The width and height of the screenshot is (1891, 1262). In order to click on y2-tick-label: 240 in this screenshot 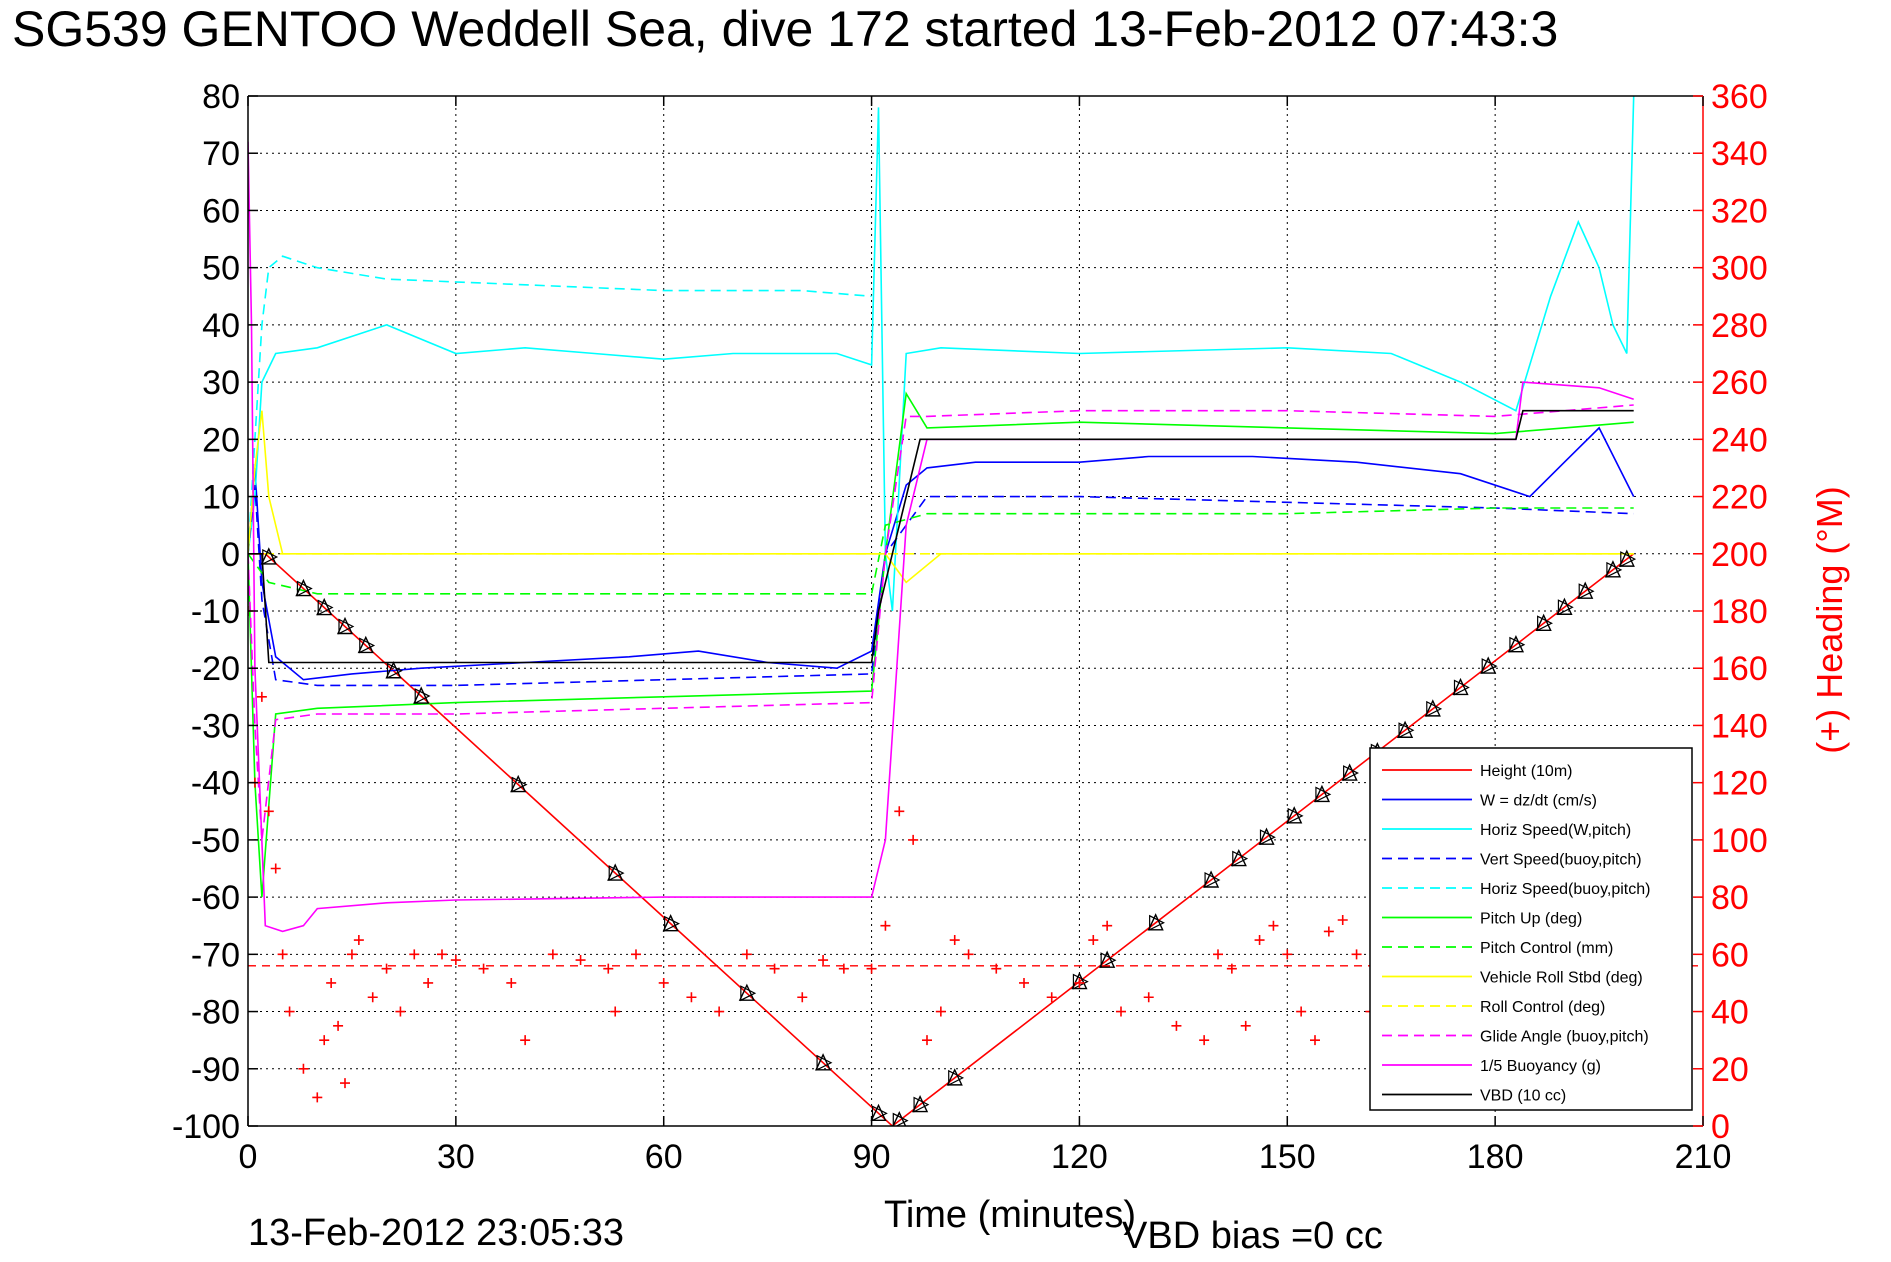, I will do `click(1739, 440)`.